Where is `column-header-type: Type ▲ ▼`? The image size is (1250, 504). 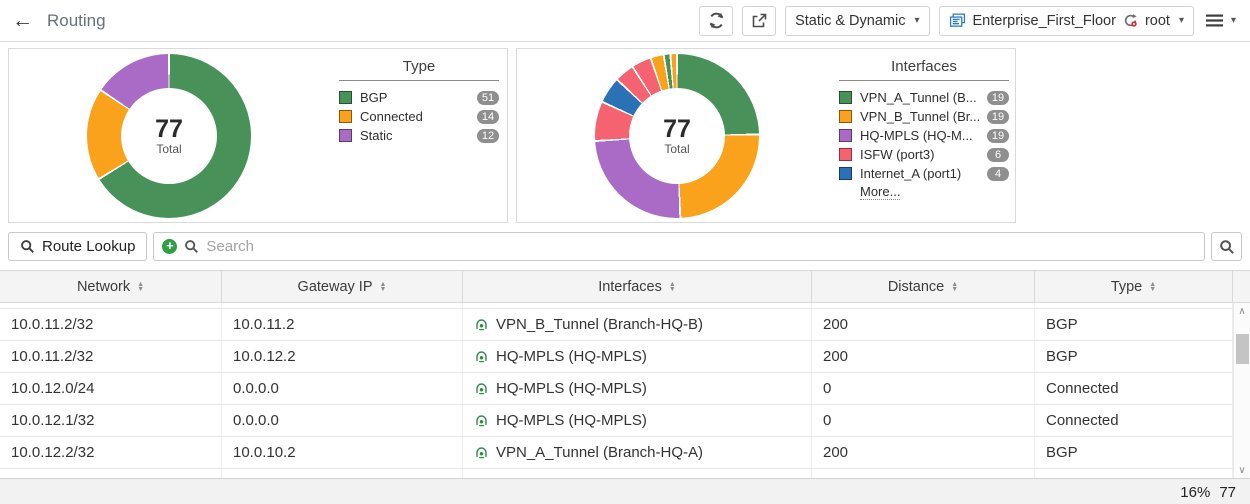 column-header-type: Type ▲ ▼ is located at coordinates (1134, 286).